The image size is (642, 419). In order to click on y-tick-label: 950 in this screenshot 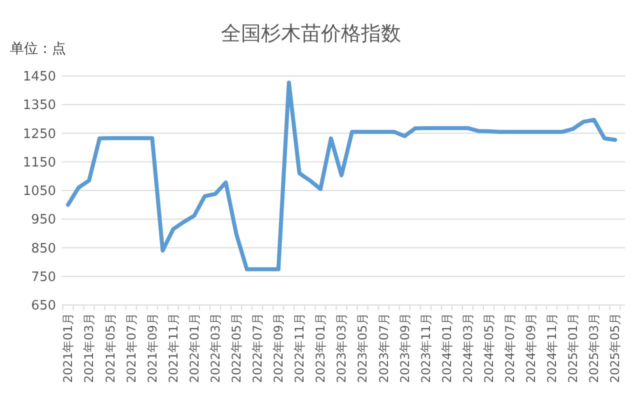, I will do `click(43, 220)`.